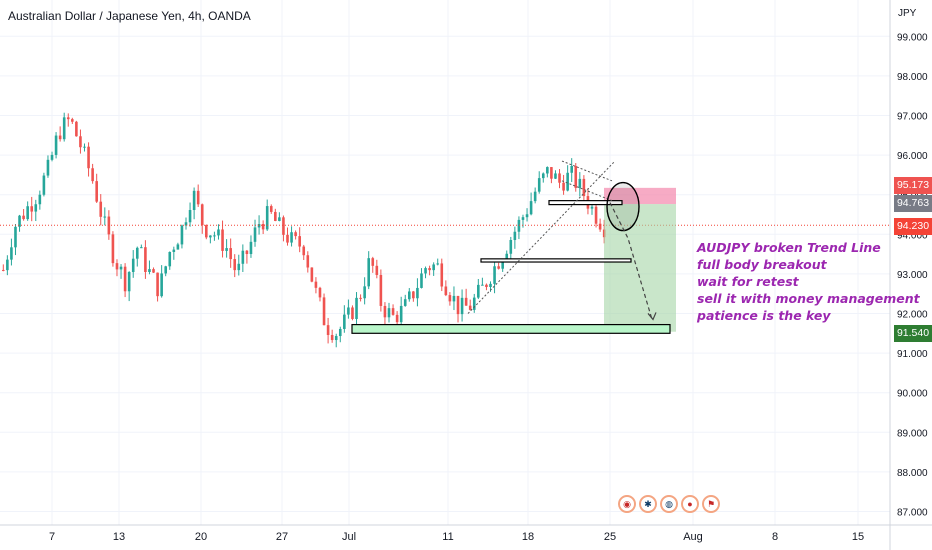 This screenshot has width=932, height=550. Describe the element at coordinates (627, 504) in the screenshot. I see `signal-icon: ◉` at that location.